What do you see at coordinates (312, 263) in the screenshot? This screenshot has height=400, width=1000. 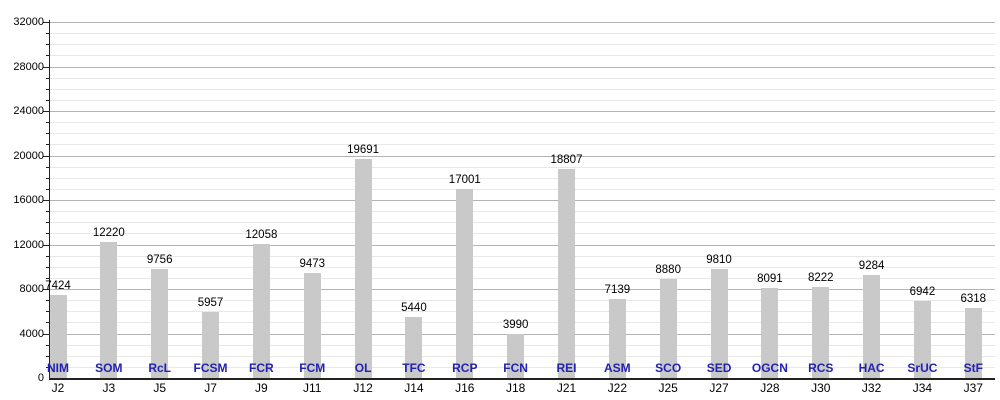 I see `bar-value-label: 9473` at bounding box center [312, 263].